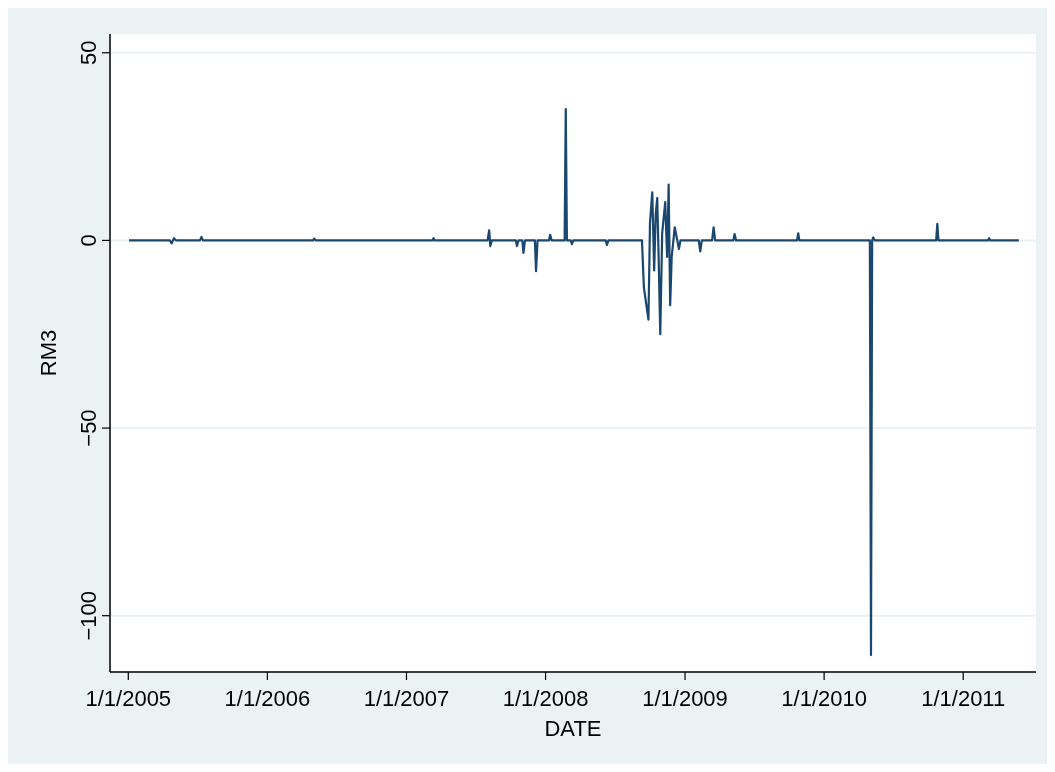 The image size is (1055, 772). What do you see at coordinates (963, 698) in the screenshot?
I see `x-tick-label: 1/1/2011` at bounding box center [963, 698].